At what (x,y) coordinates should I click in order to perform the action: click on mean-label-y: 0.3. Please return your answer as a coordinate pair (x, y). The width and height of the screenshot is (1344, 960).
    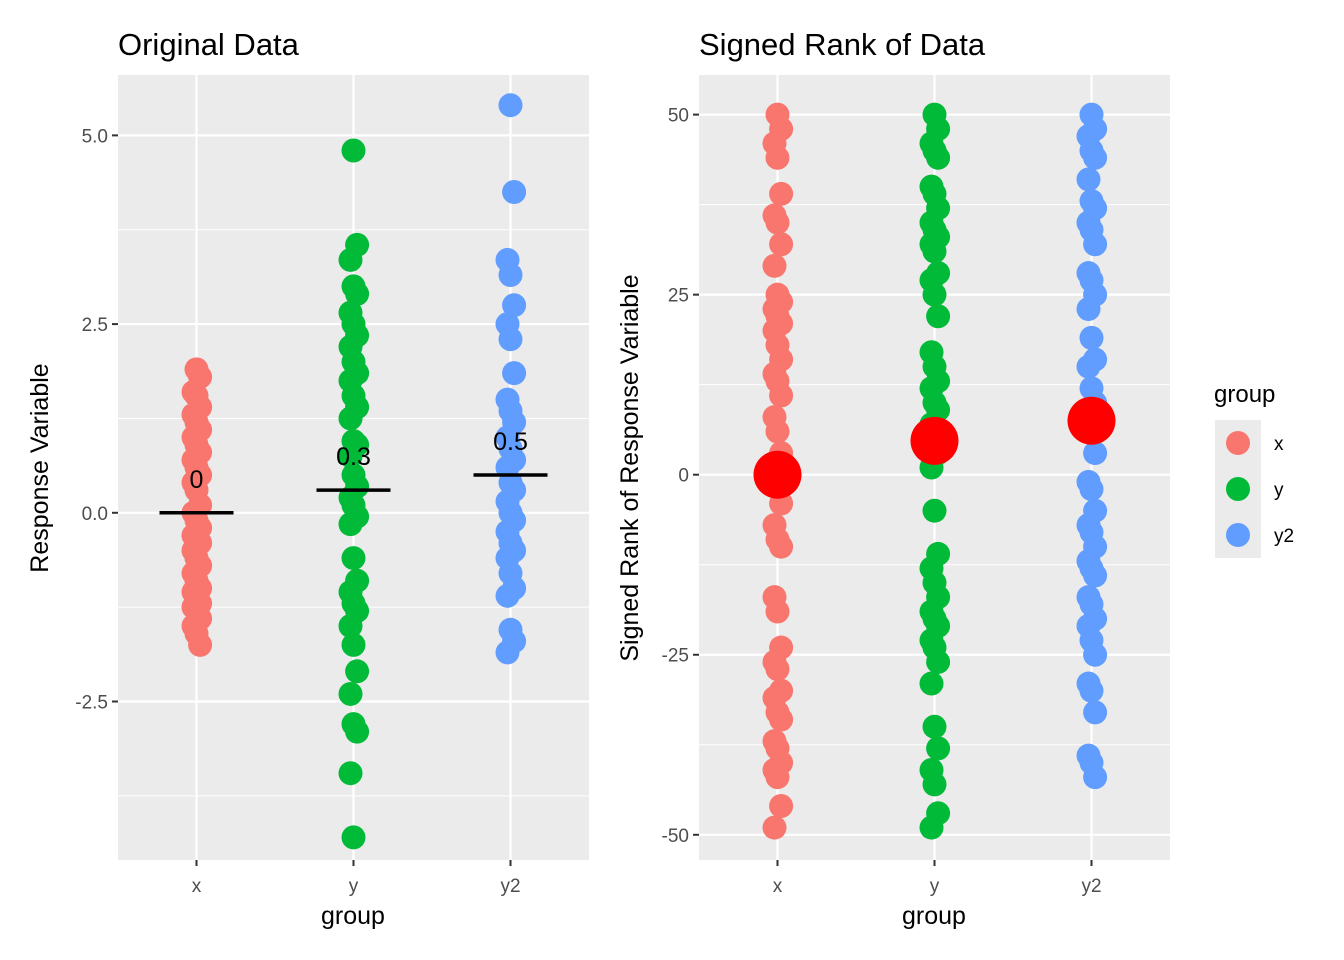
    Looking at the image, I should click on (353, 457).